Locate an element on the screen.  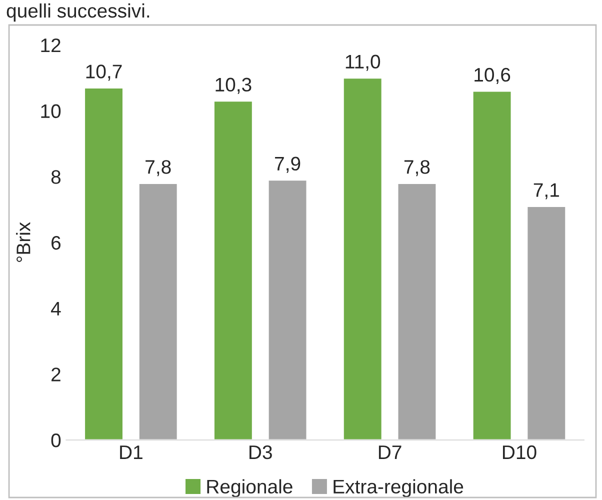
x-tick-label: D10 is located at coordinates (519, 452).